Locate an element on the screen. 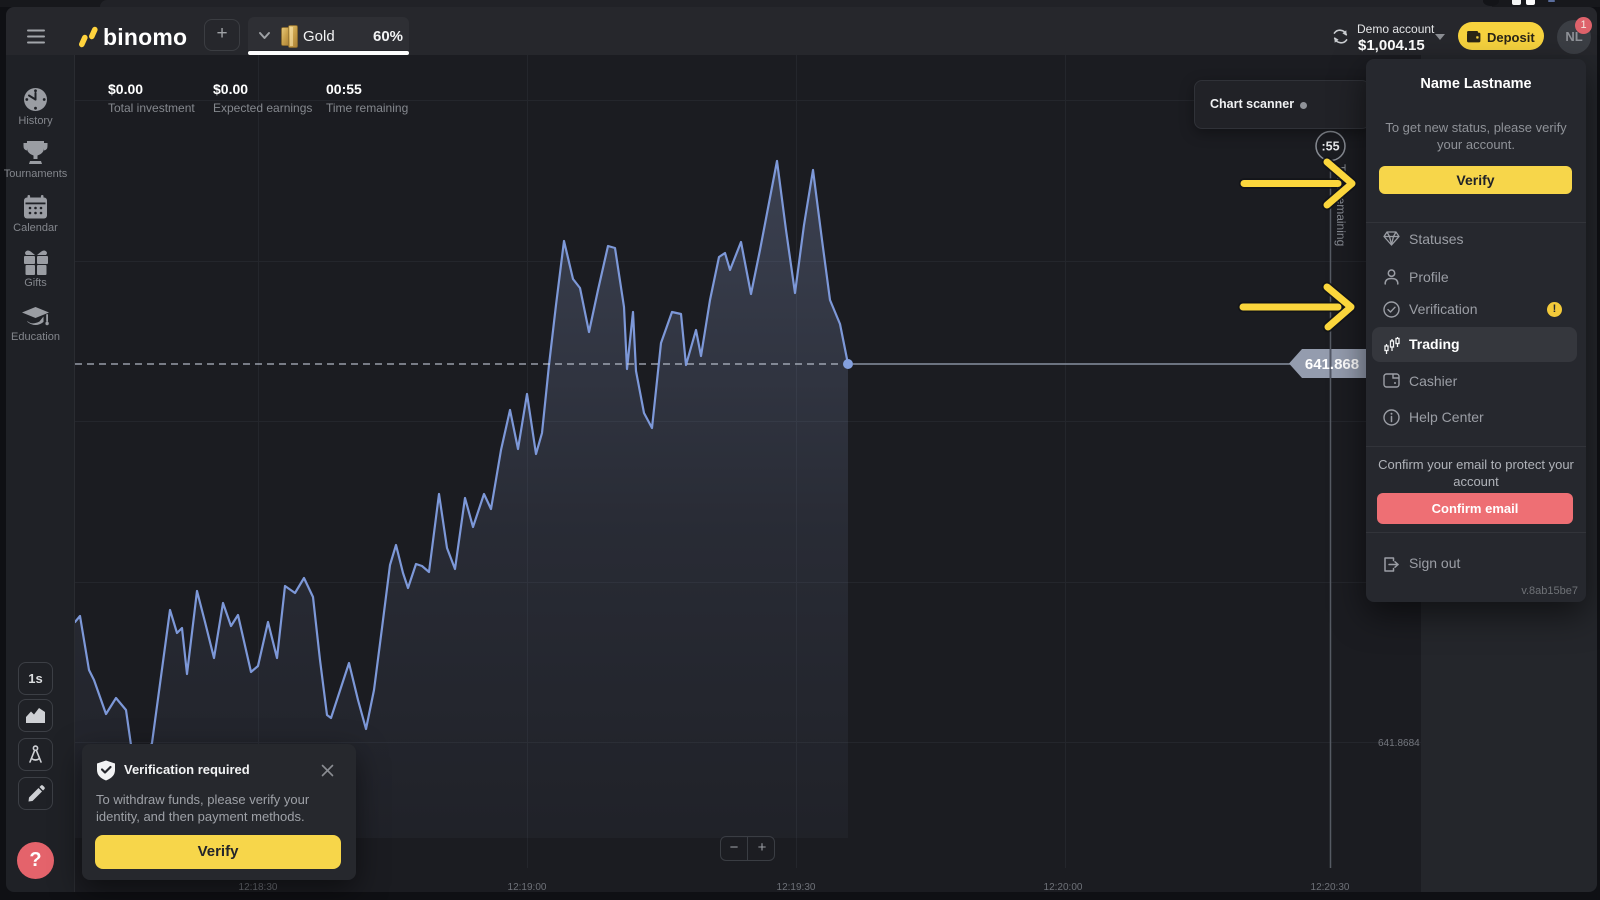 This screenshot has width=1600, height=900. svg-text: 641.8684 is located at coordinates (1399, 743).